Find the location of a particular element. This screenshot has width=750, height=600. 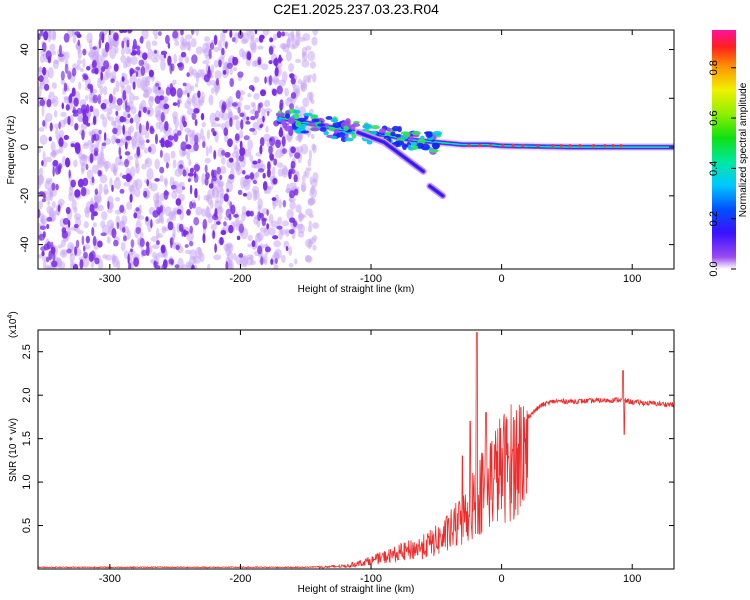

snr-x-label: Height of straight line (km) is located at coordinates (356, 589).